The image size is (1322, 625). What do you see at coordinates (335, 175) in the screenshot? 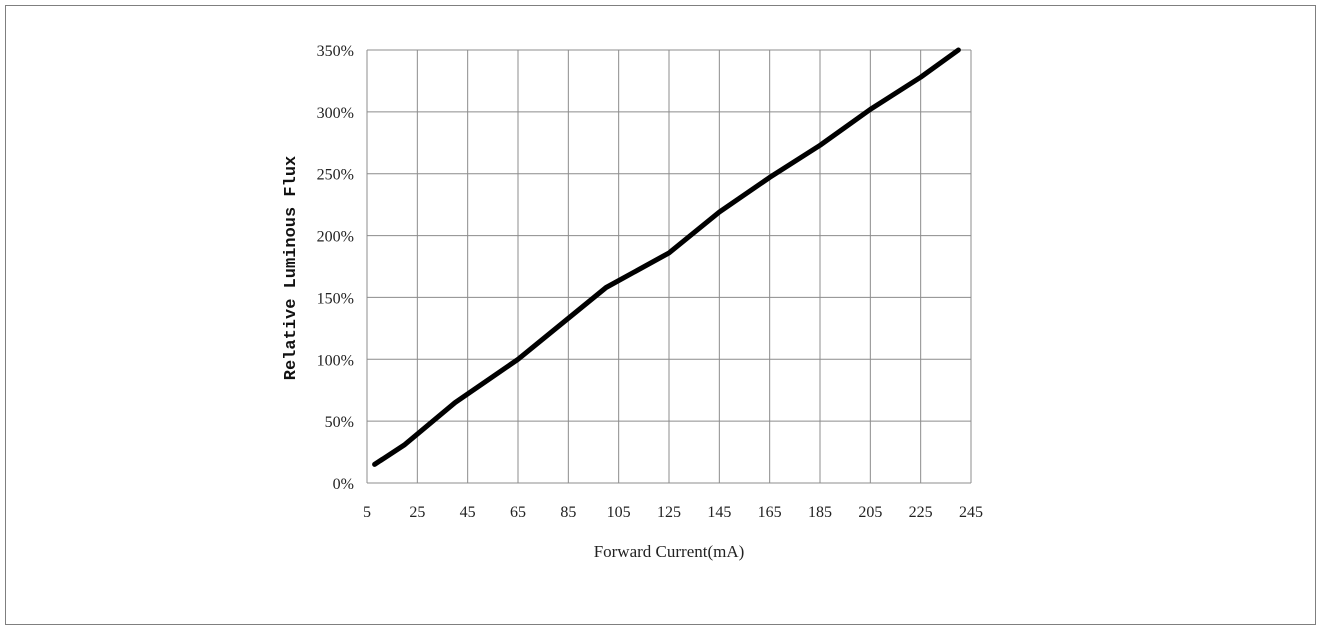
I see `y-tick-label: 250%` at bounding box center [335, 175].